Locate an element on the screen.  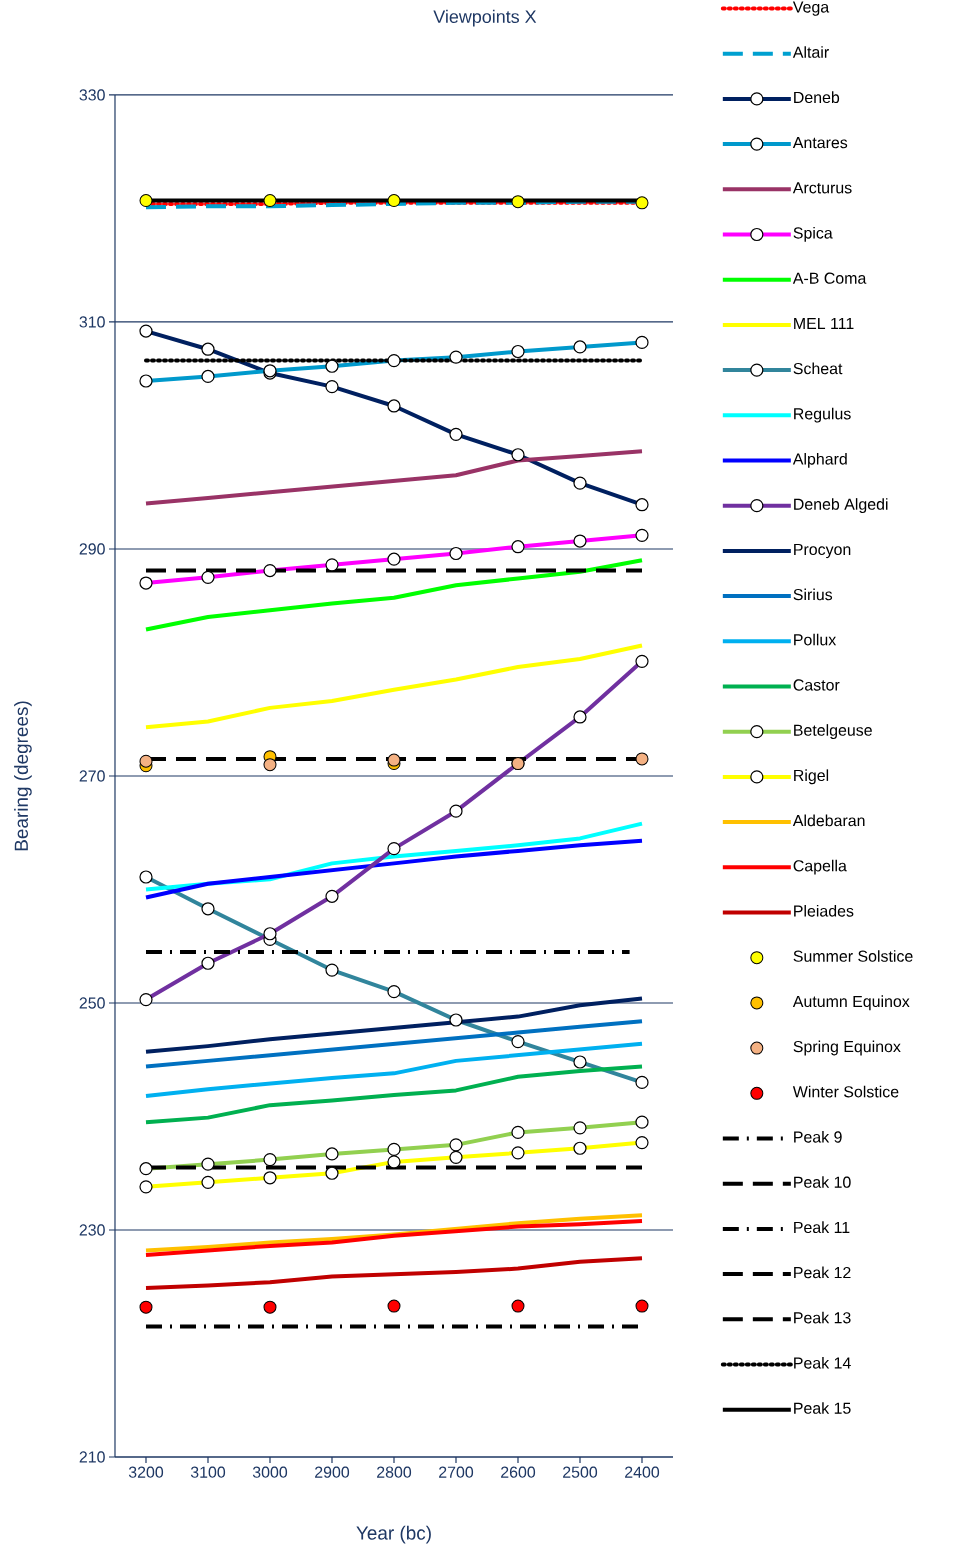
legend-label: Spring Equinox is located at coordinates (847, 1048).